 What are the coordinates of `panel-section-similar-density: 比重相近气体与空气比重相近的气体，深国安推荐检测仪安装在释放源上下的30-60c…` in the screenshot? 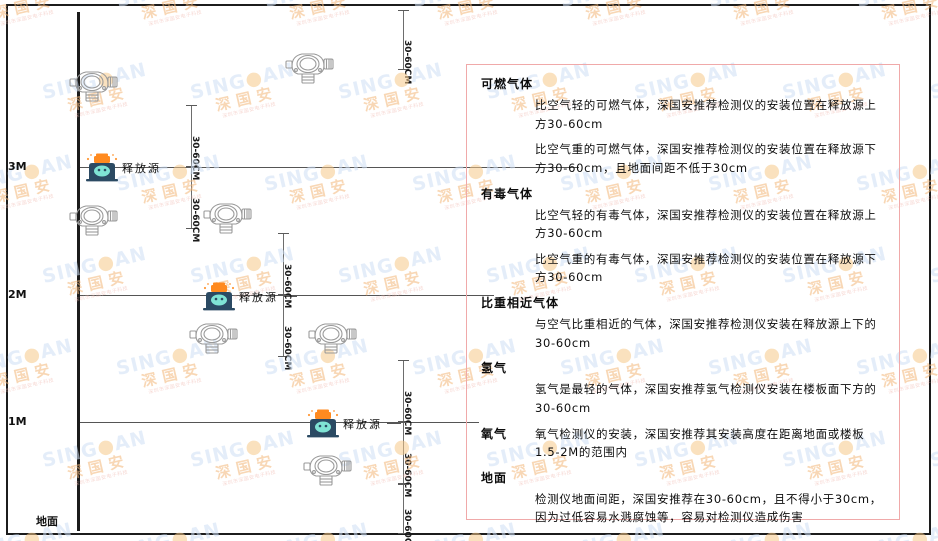 It's located at (684, 323).